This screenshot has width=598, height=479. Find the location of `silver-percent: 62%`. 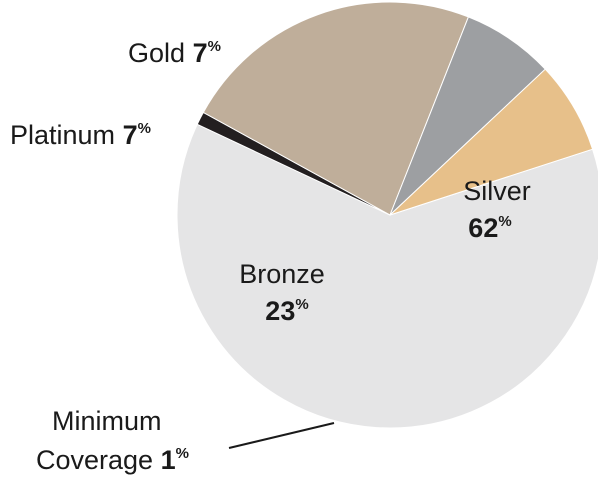

silver-percent: 62% is located at coordinates (489, 228).